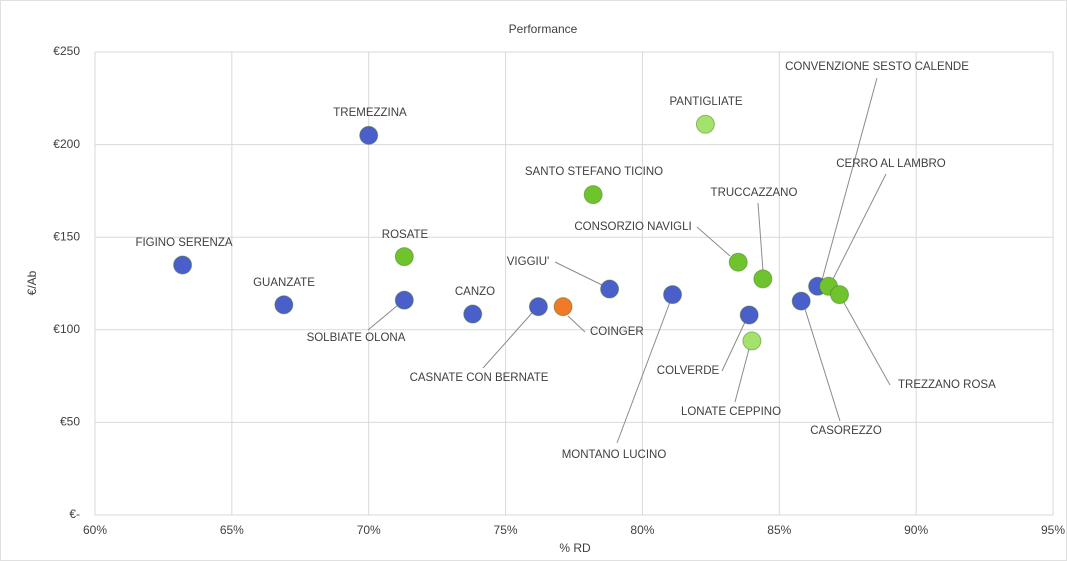 The width and height of the screenshot is (1067, 561). I want to click on point-label: CASOREZZO, so click(846, 431).